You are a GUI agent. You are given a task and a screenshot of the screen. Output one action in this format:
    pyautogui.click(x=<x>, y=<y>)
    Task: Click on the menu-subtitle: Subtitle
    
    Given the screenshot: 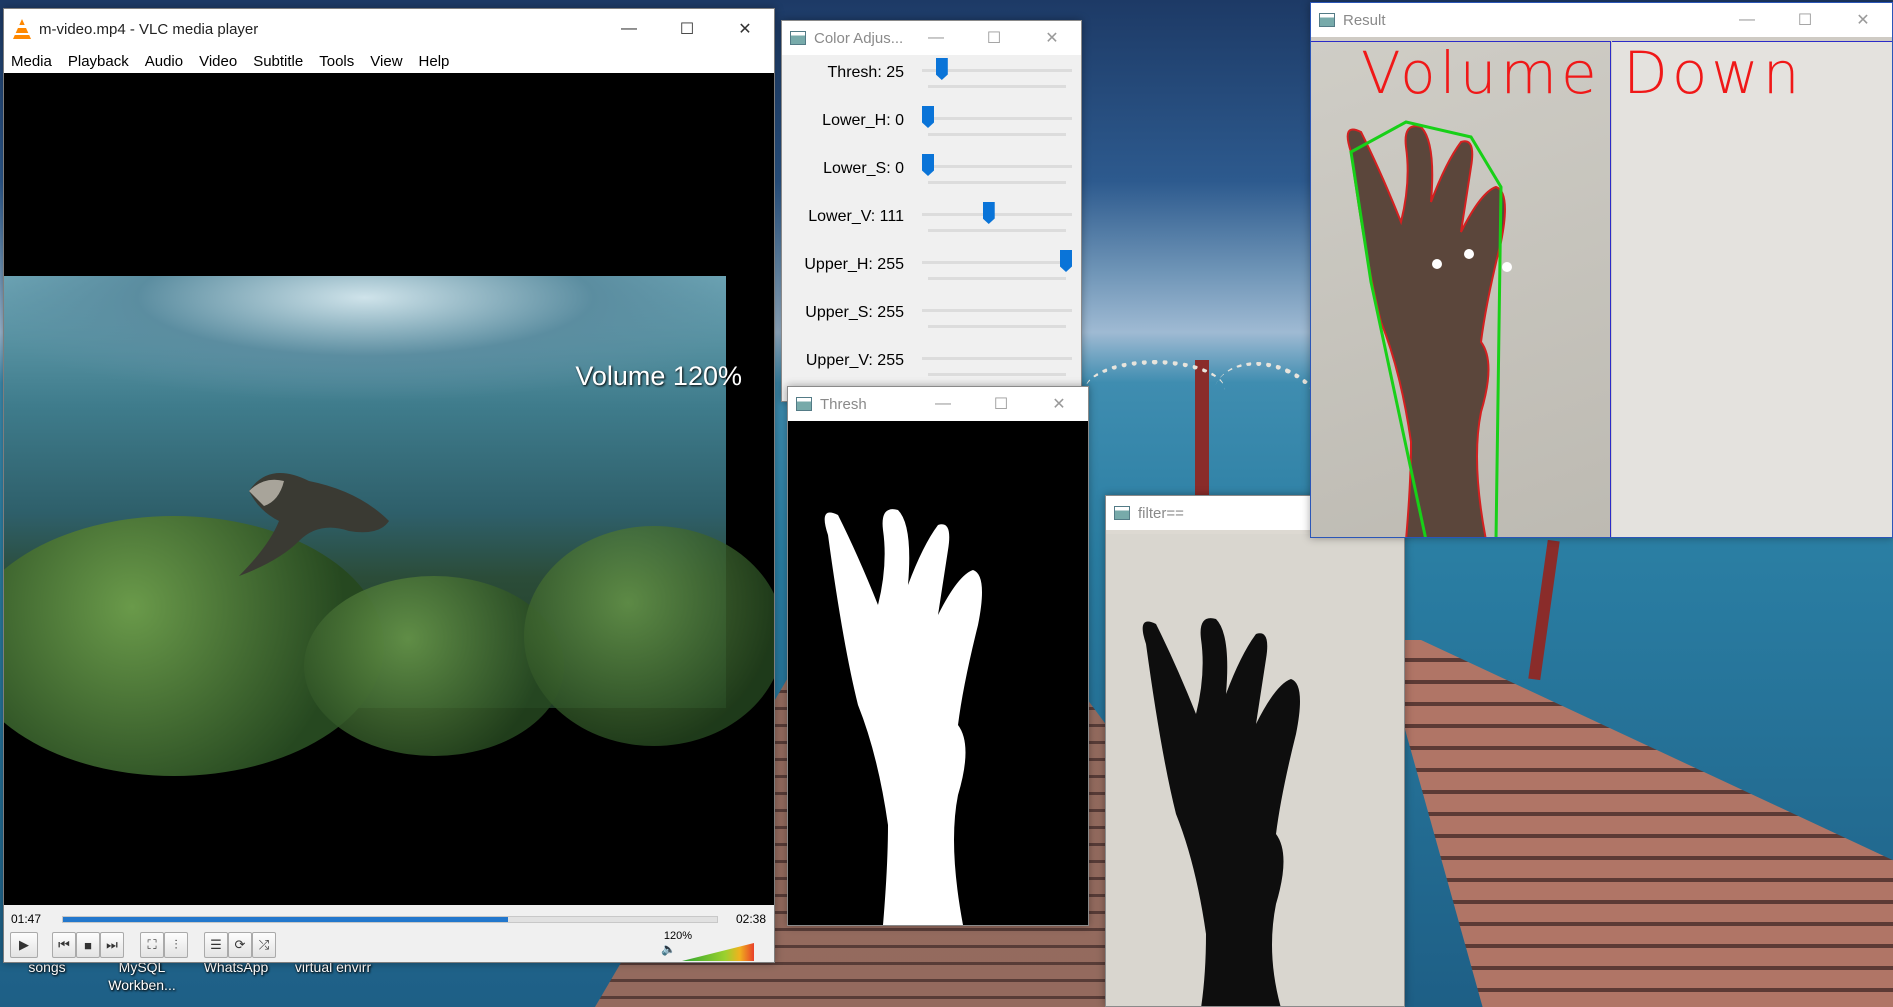 What is the action you would take?
    pyautogui.click(x=278, y=61)
    